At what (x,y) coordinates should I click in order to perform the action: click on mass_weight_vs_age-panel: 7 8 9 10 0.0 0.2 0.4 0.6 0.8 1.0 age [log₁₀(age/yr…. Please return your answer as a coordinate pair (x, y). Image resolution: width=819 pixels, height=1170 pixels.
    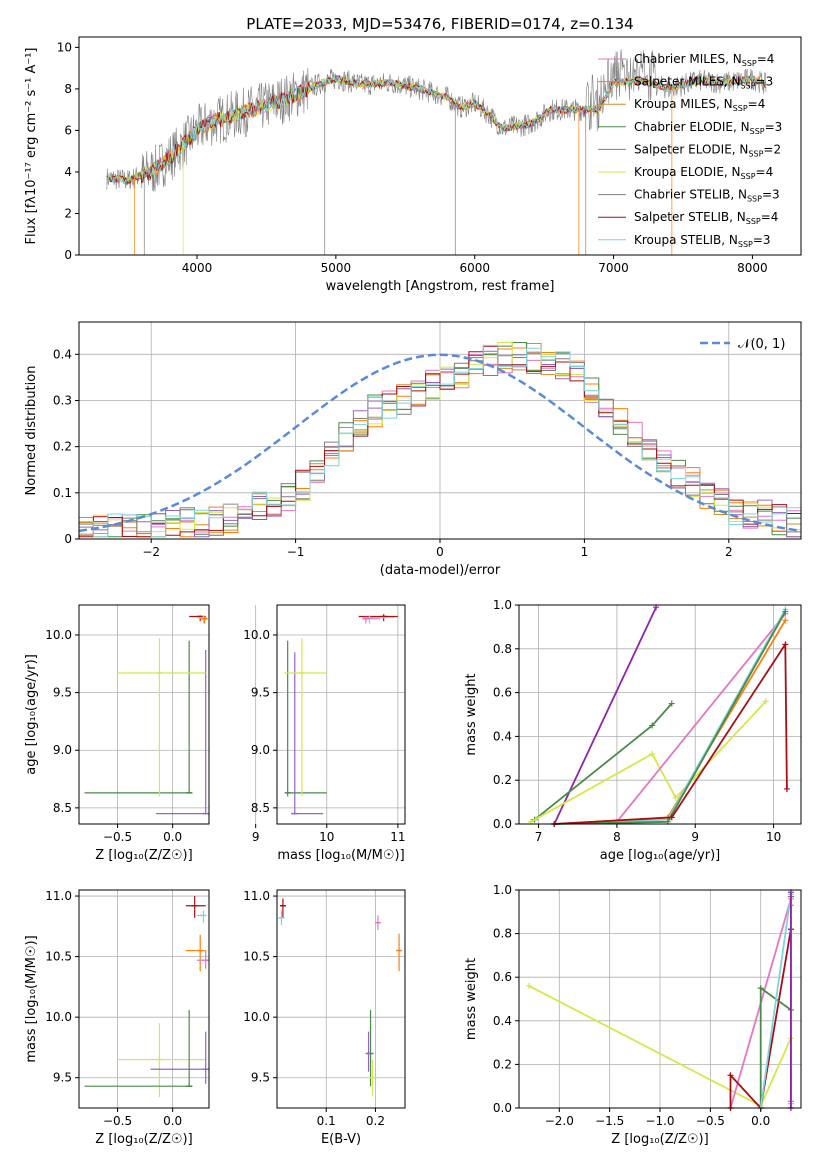
    Looking at the image, I should click on (633, 730).